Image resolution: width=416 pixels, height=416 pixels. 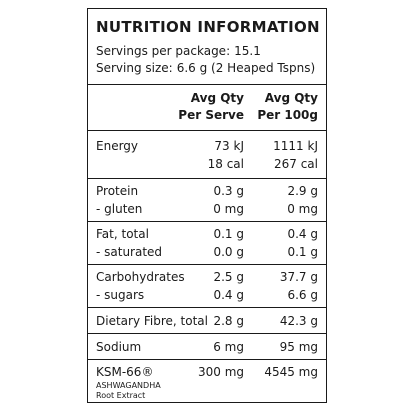 I want to click on sodium-row: Sodium 6 mg 95 mg, so click(x=207, y=347).